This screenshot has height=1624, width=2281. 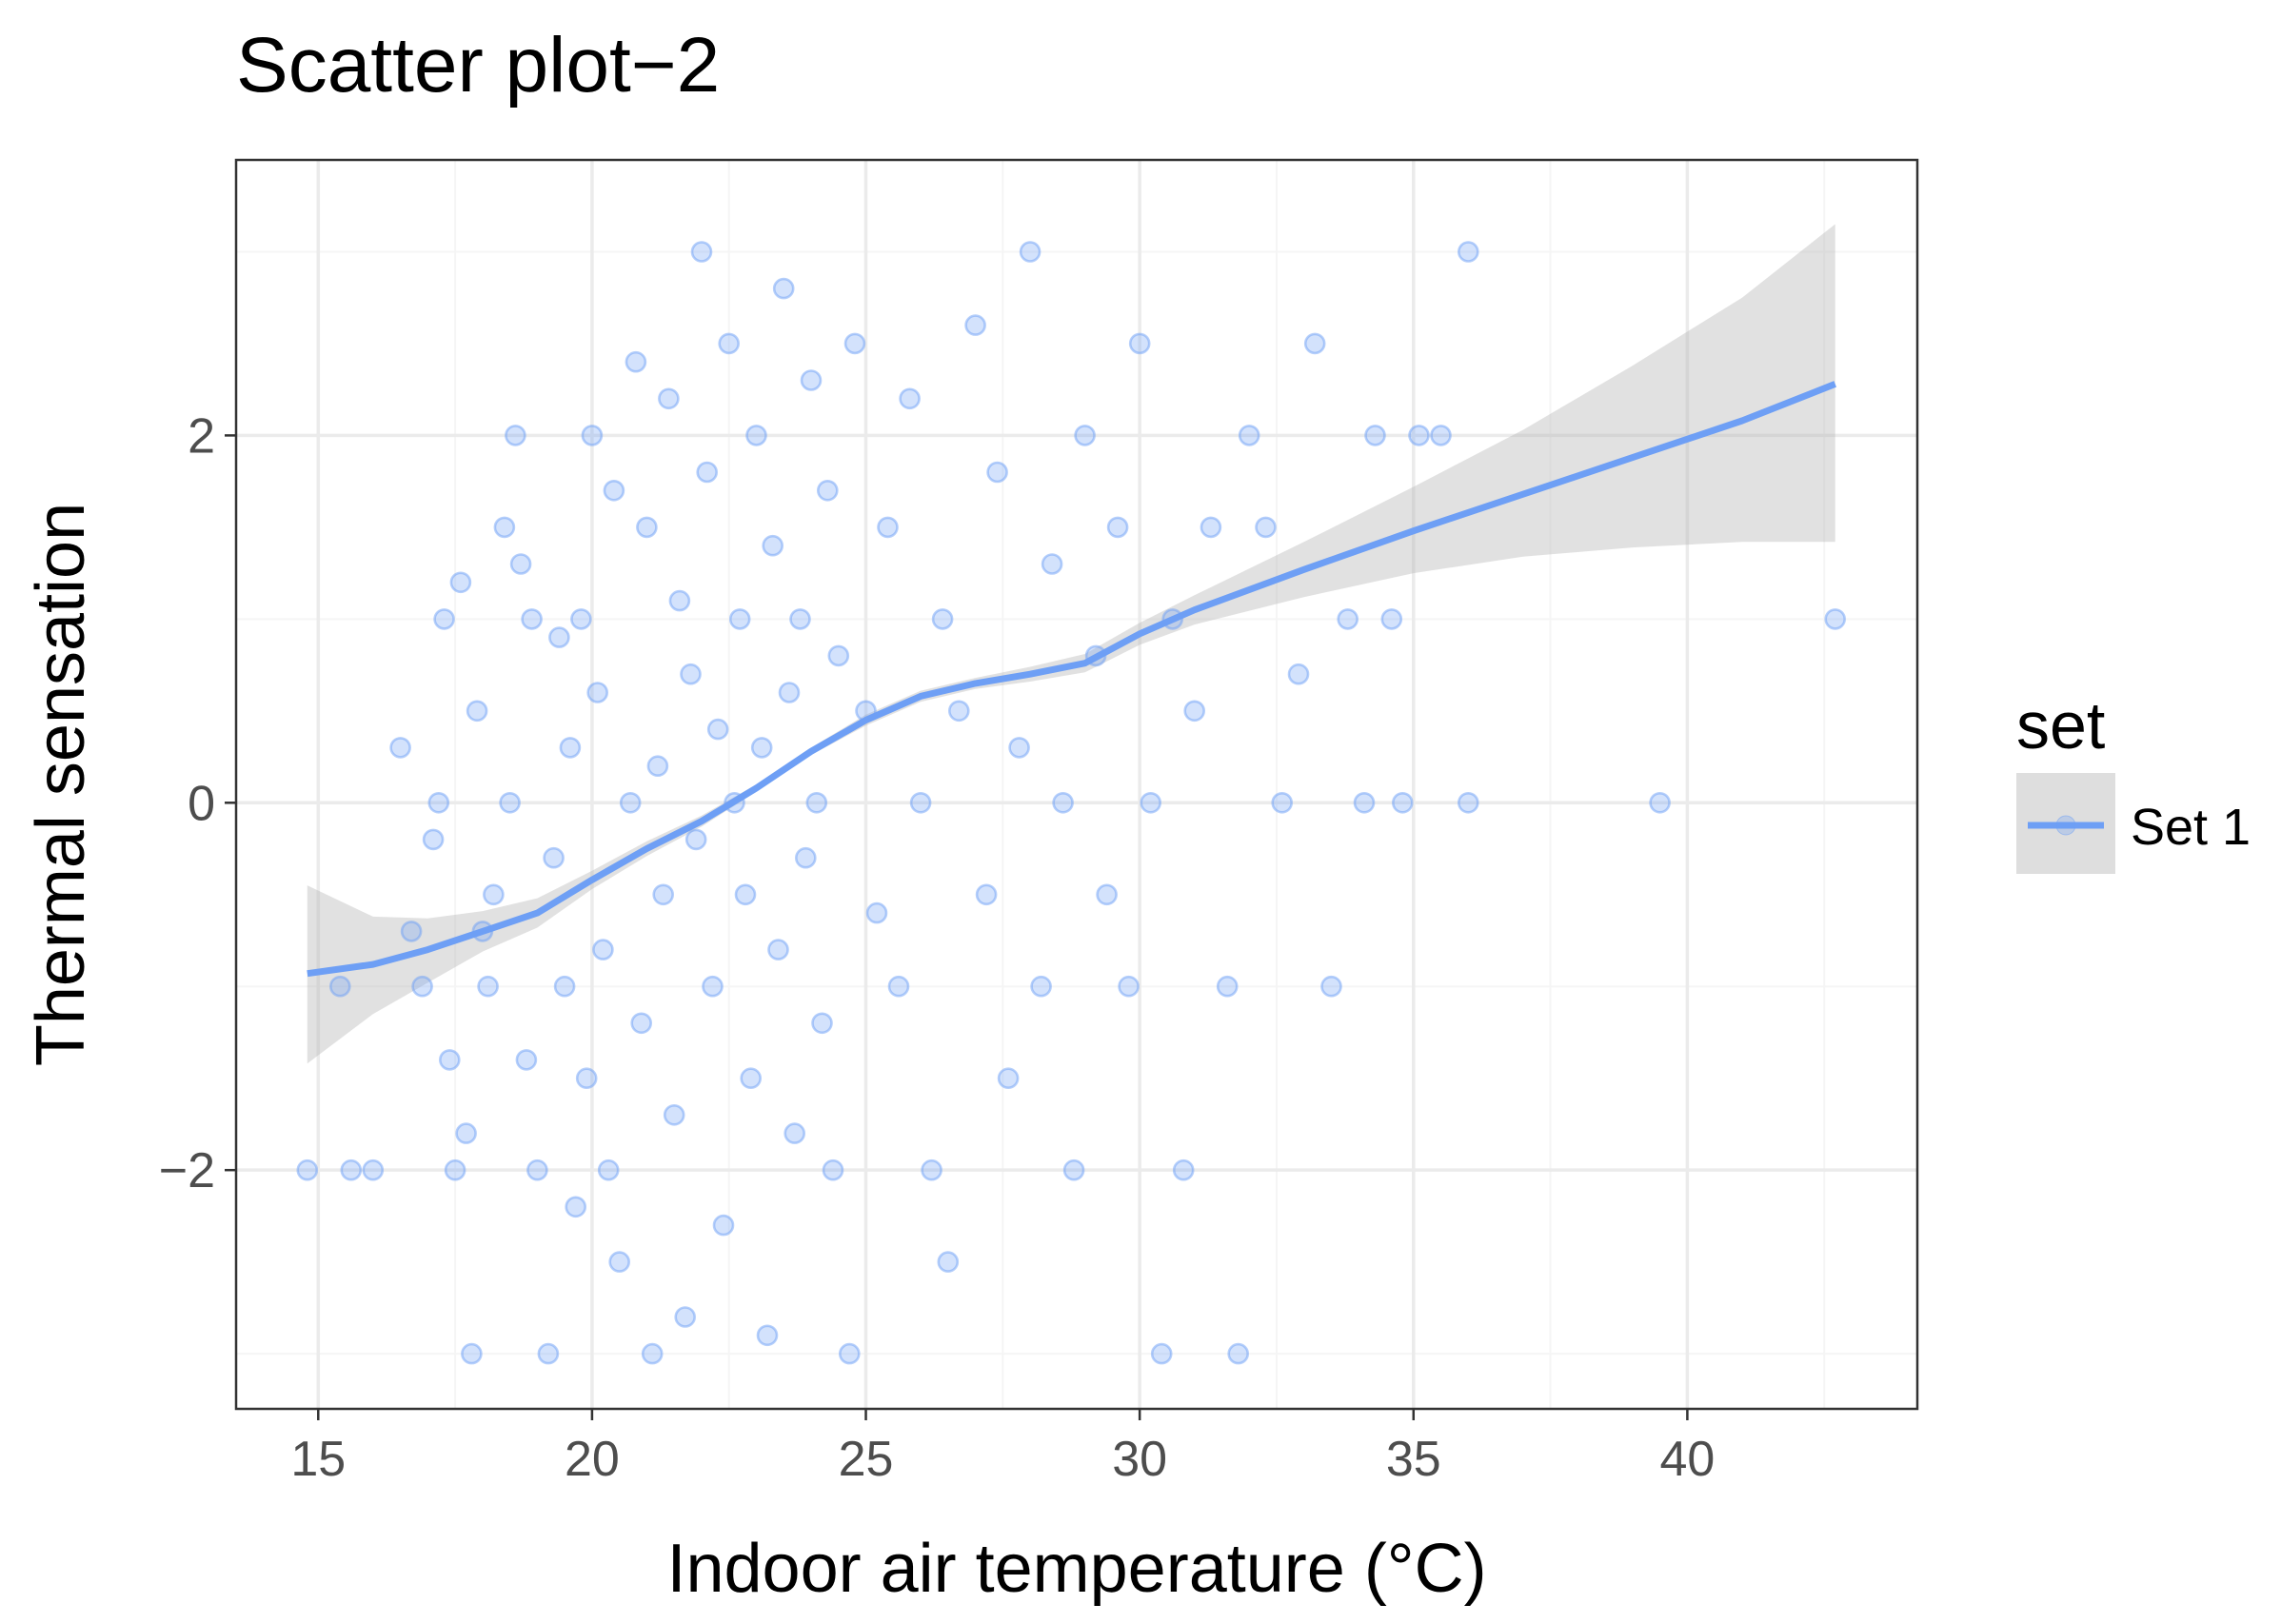 I want to click on y-axis-ticks: −2 0 2, so click(x=197, y=803).